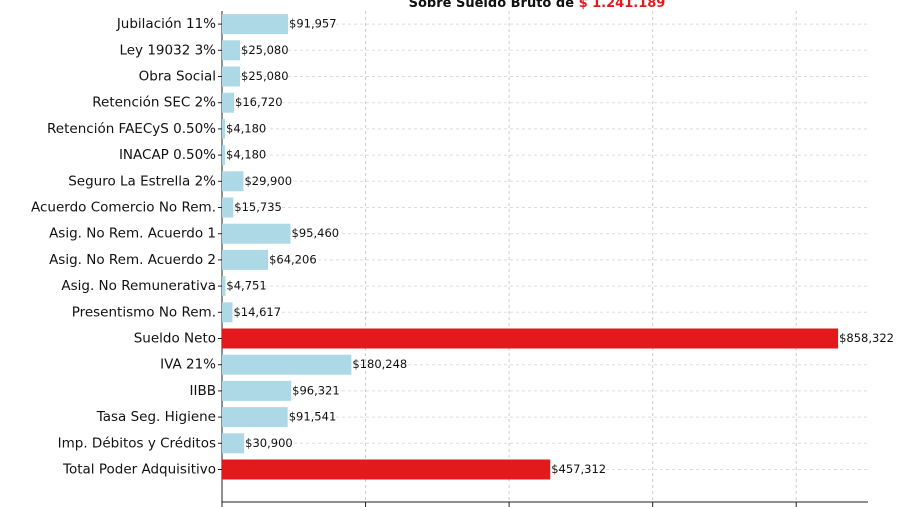 This screenshot has height=507, width=900. I want to click on y-tick-label: Presentismo No Rem., so click(144, 312).